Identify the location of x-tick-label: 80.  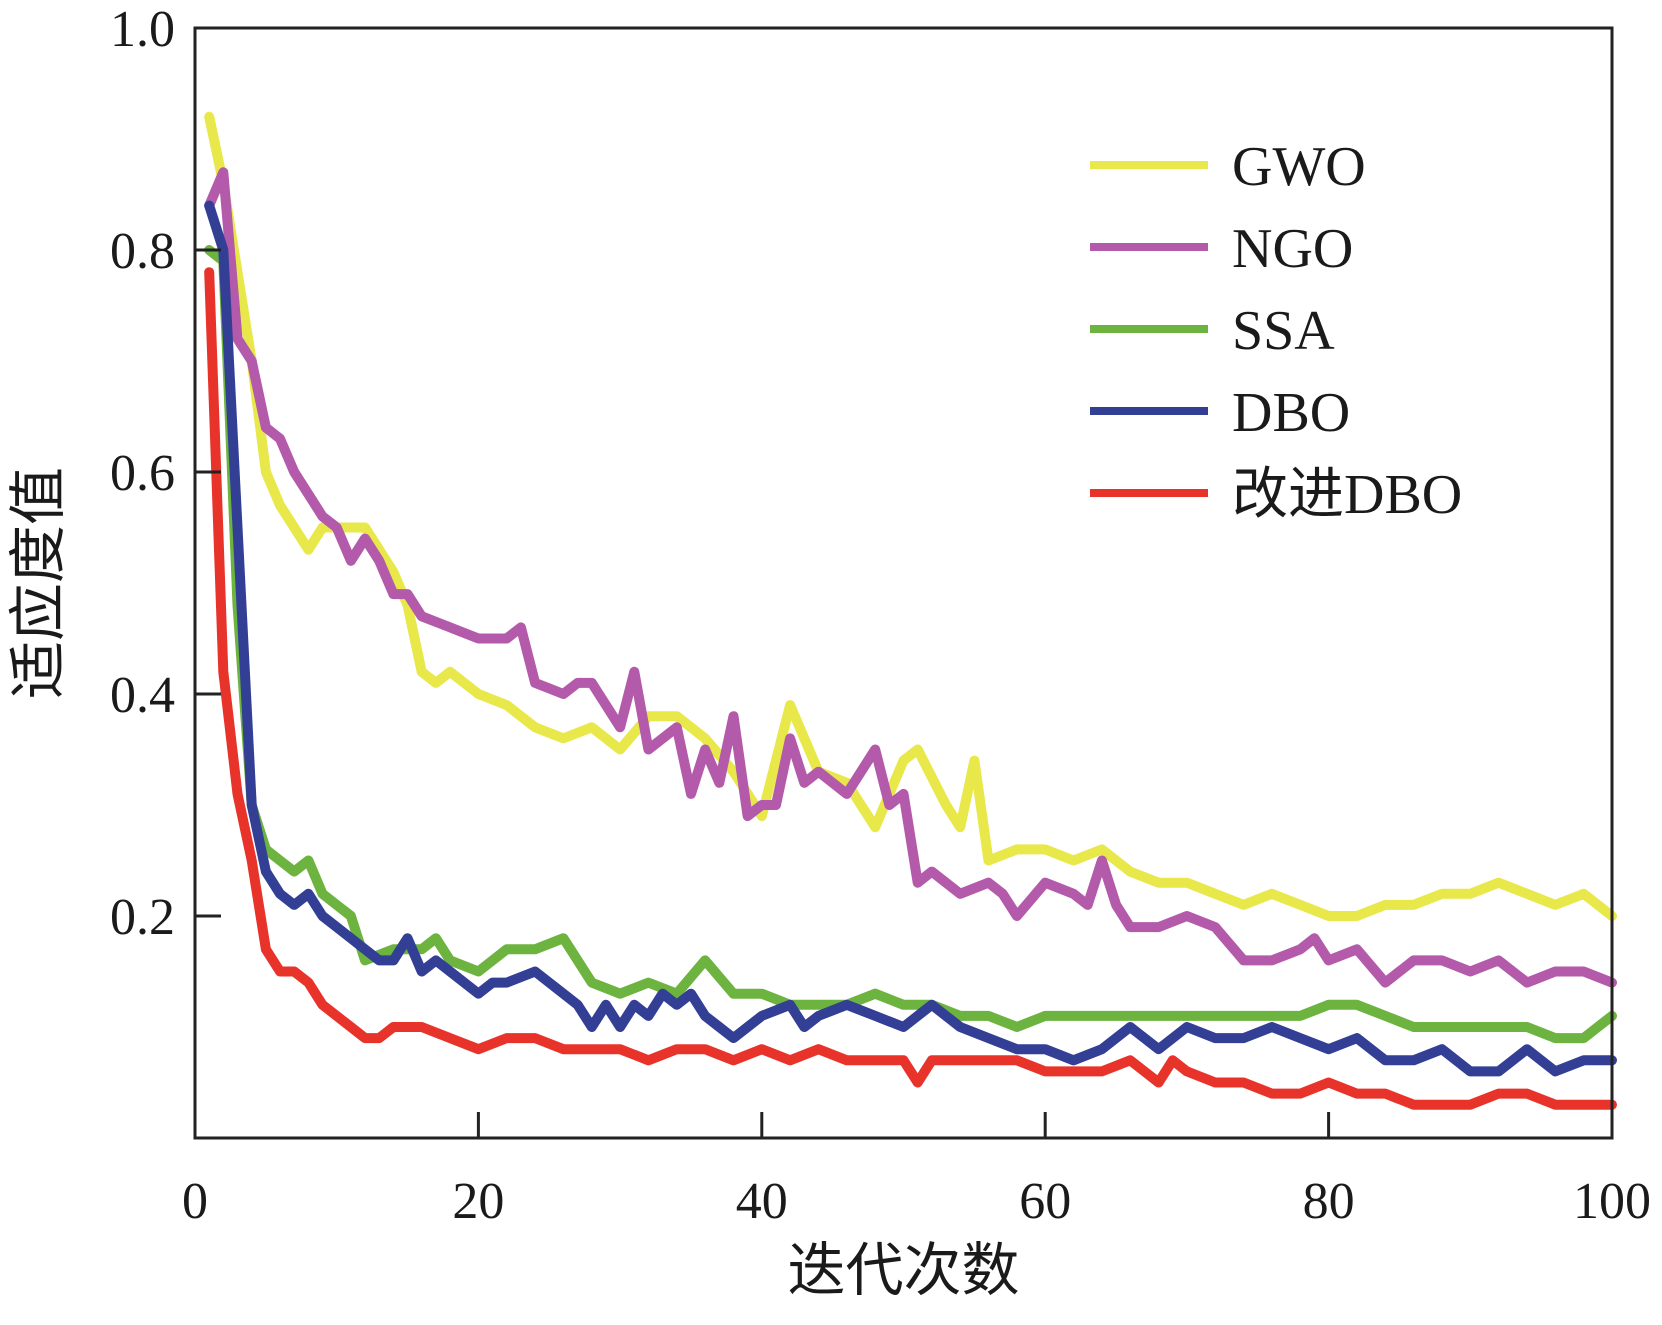
(1329, 1201).